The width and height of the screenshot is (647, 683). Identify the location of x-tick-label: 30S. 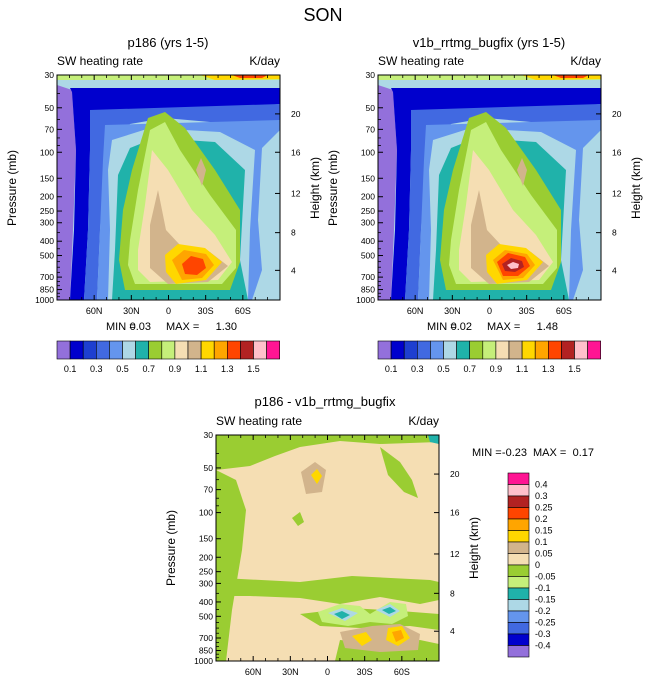
(206, 311).